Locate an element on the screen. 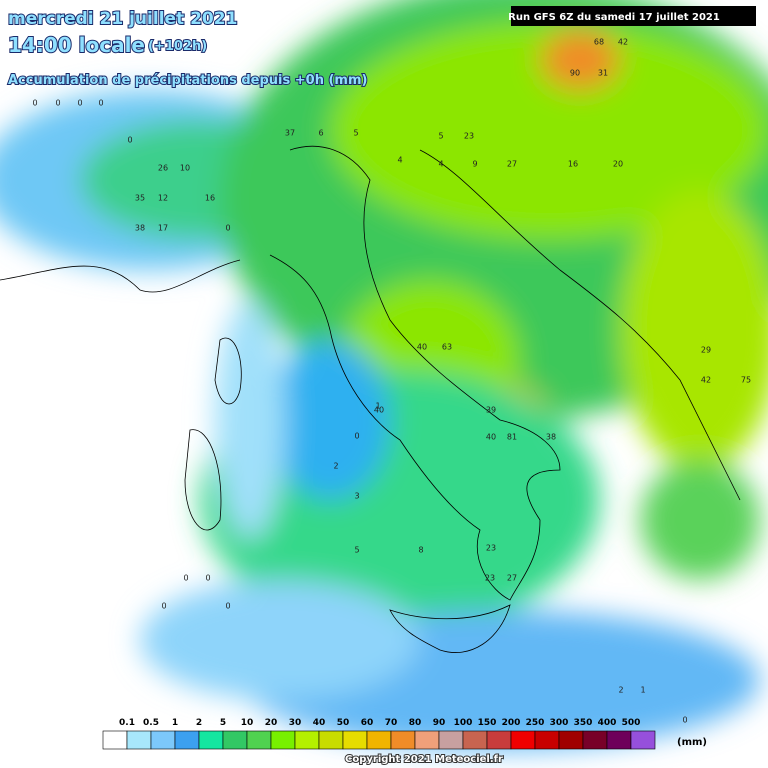  legend-label: 400 is located at coordinates (607, 723).